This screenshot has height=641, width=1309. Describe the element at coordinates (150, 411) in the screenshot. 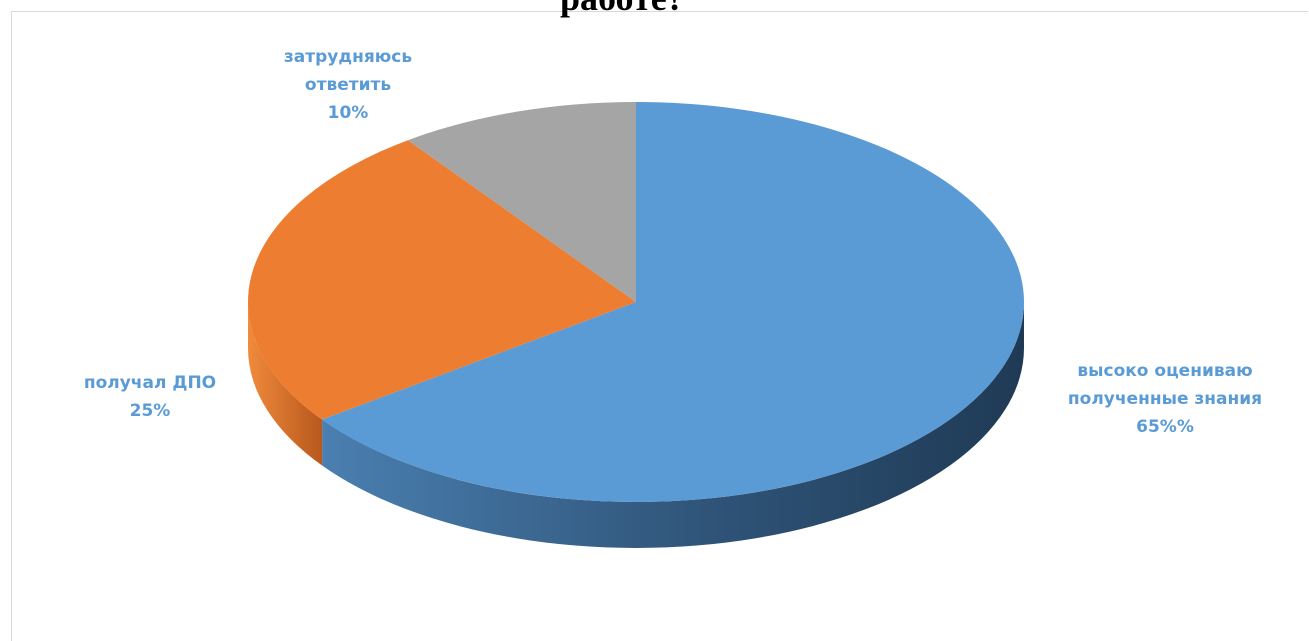

I see `slice-label-line: 25%` at that location.